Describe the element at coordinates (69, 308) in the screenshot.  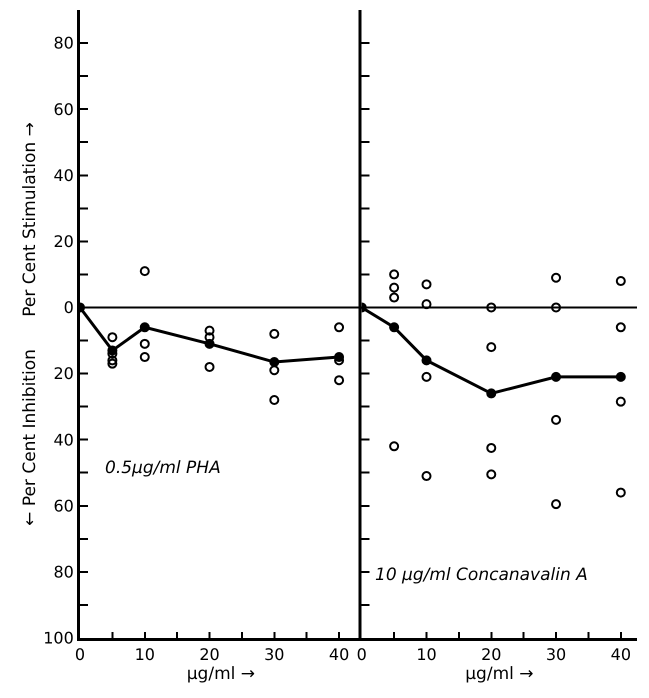
I see `y-tick-label: 0` at that location.